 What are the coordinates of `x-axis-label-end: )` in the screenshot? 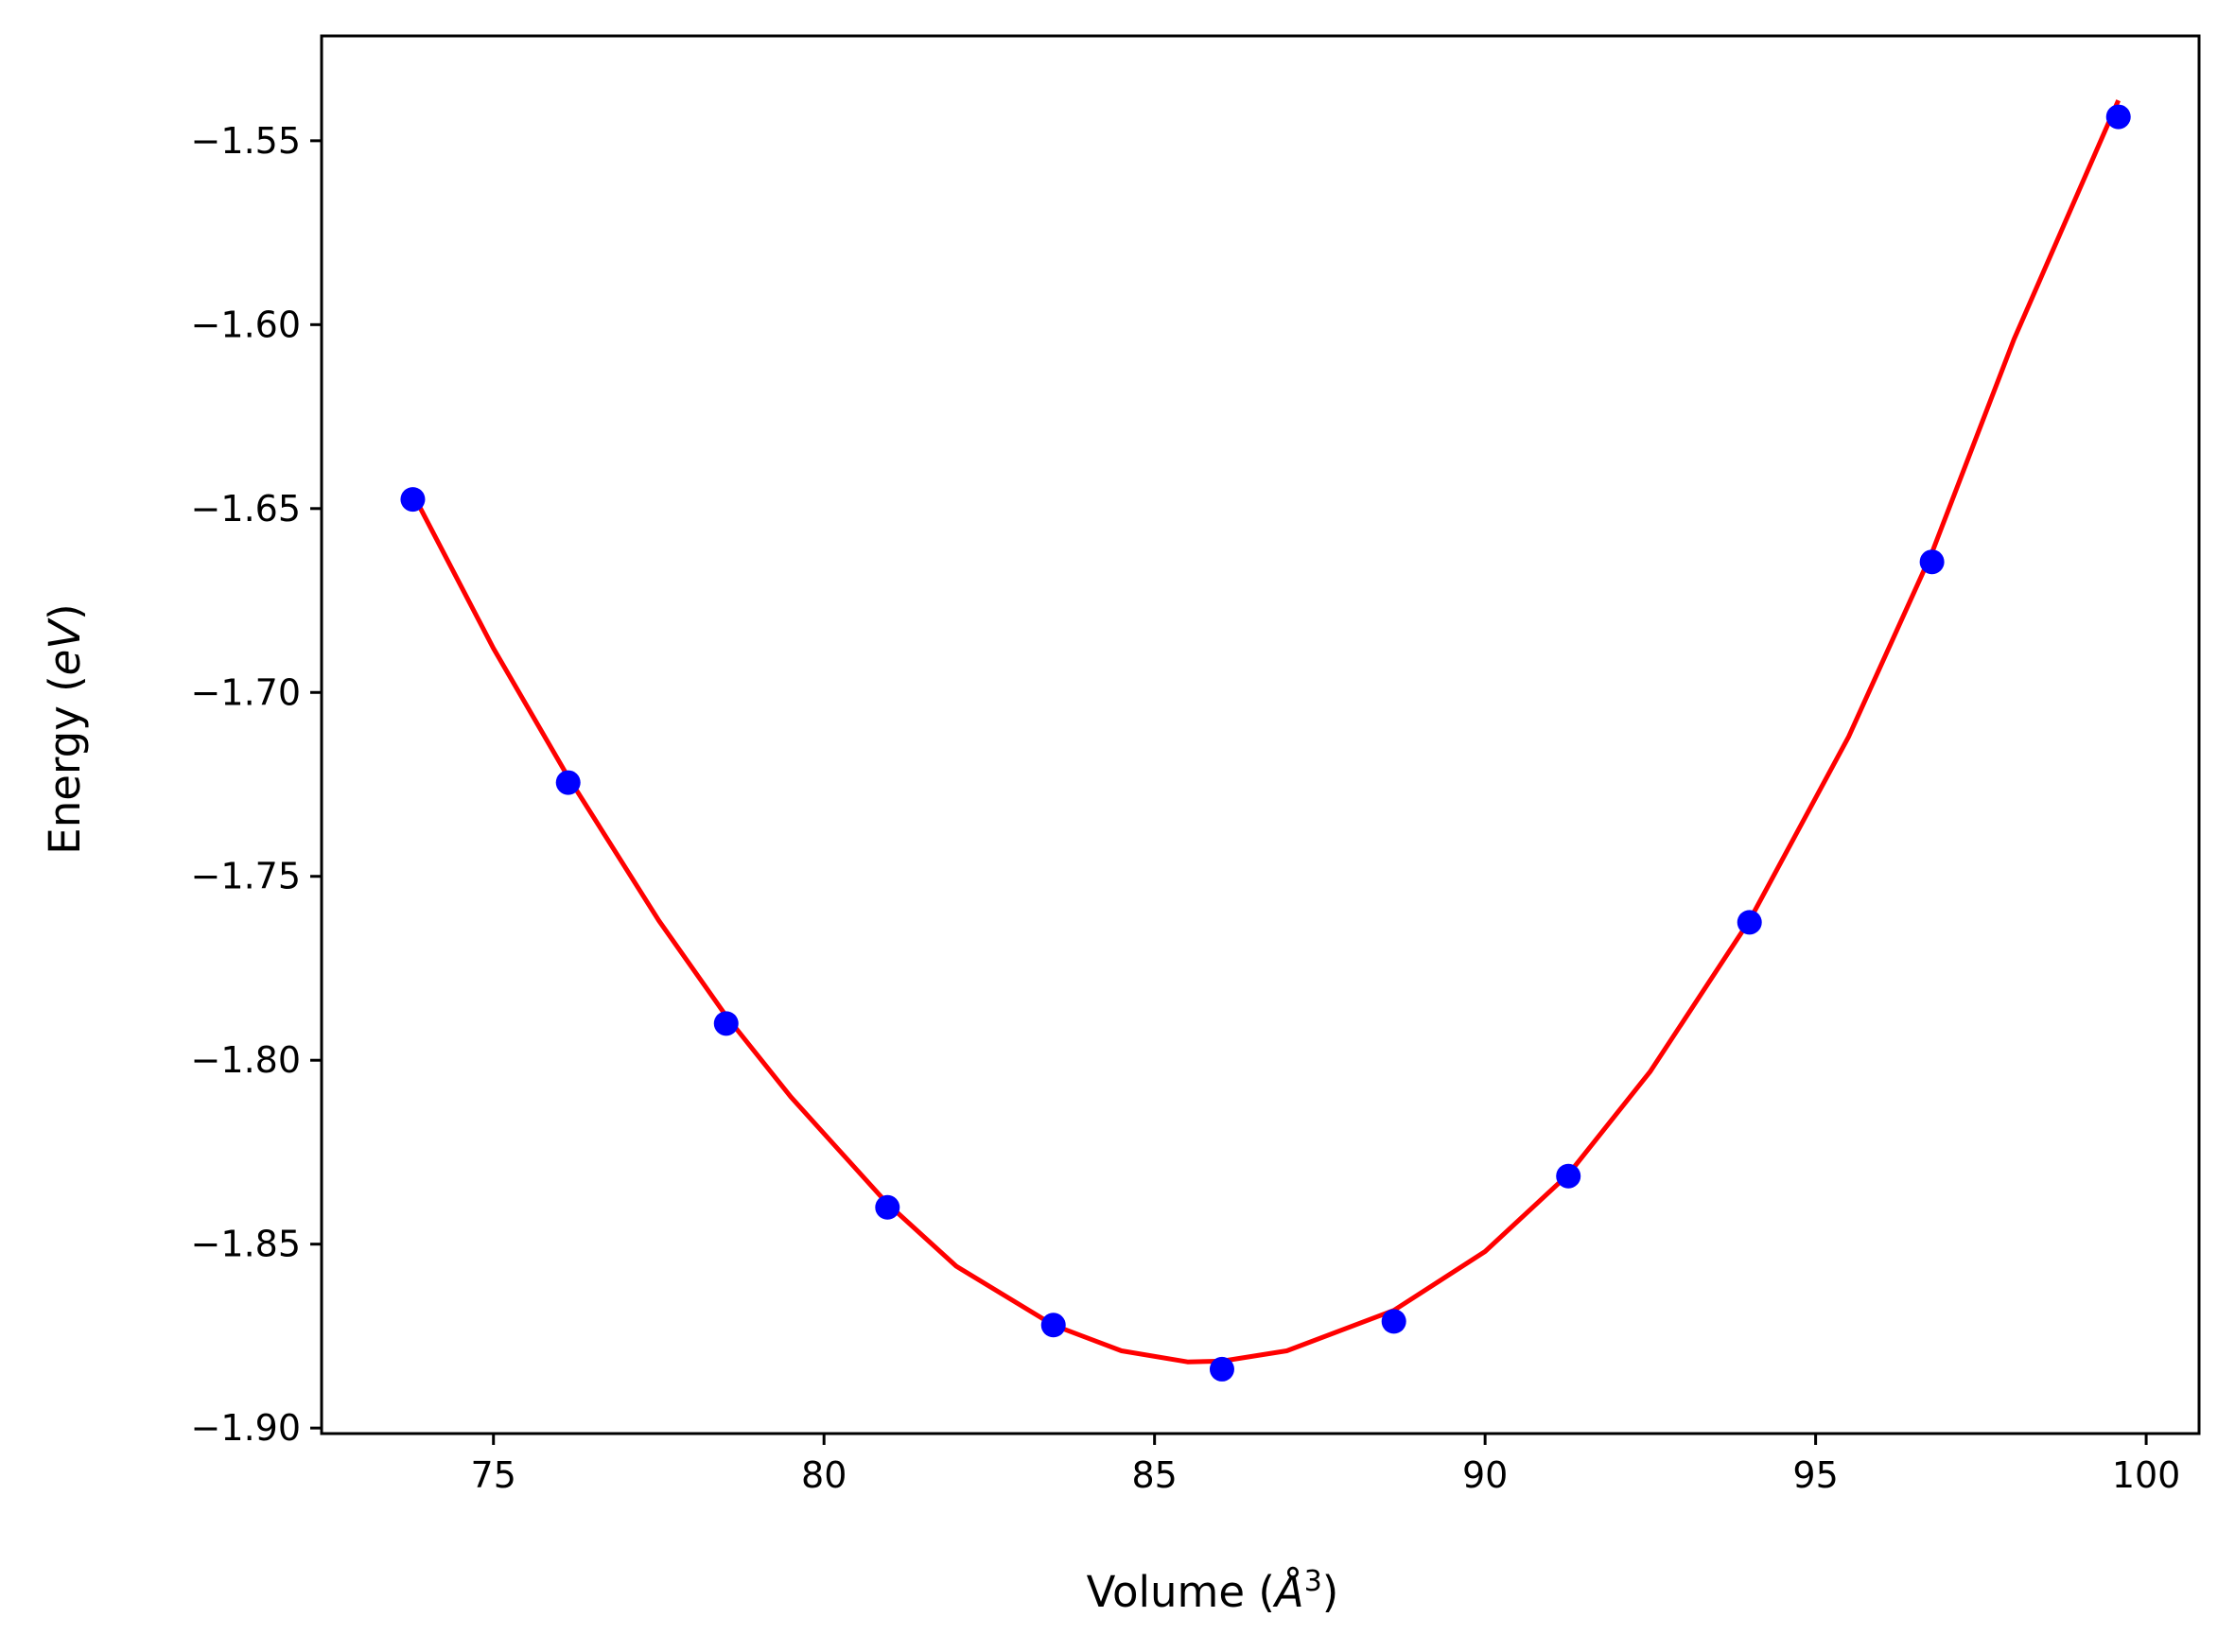 It's located at (1330, 1592).